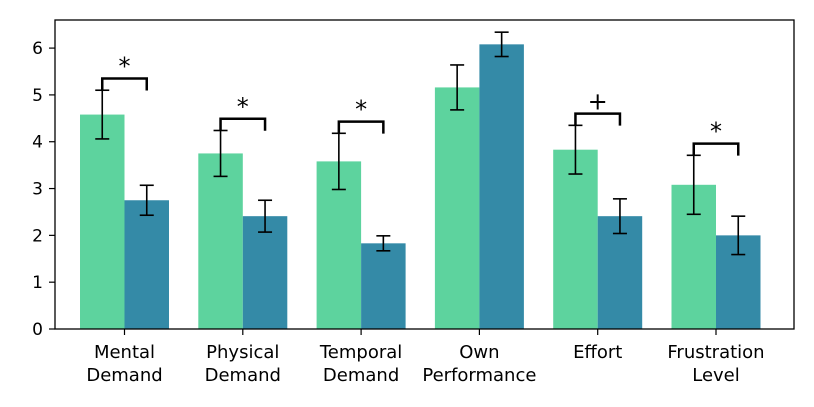 The height and width of the screenshot is (407, 814). Describe the element at coordinates (597, 352) in the screenshot. I see `x-category-label: Effort` at that location.